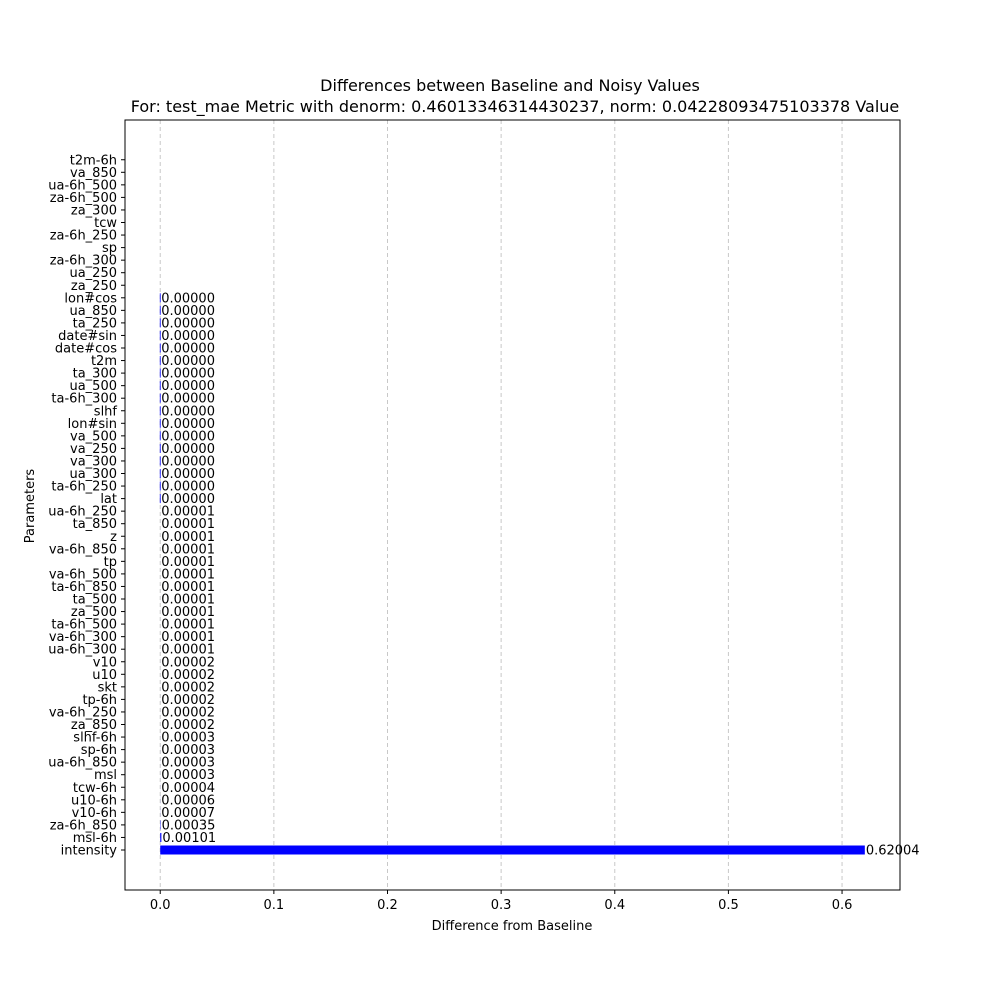 The height and width of the screenshot is (1000, 1000). Describe the element at coordinates (83, 549) in the screenshot. I see `y-tick-label: va-6h_850` at that location.